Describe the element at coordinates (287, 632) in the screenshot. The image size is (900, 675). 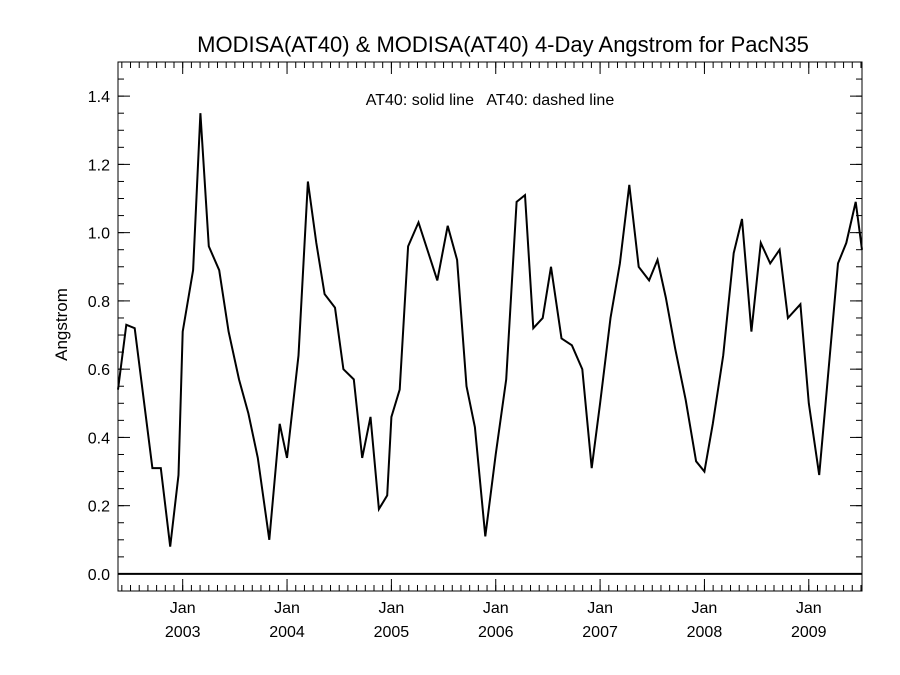
I see `x-tick-year-label: 2004` at that location.